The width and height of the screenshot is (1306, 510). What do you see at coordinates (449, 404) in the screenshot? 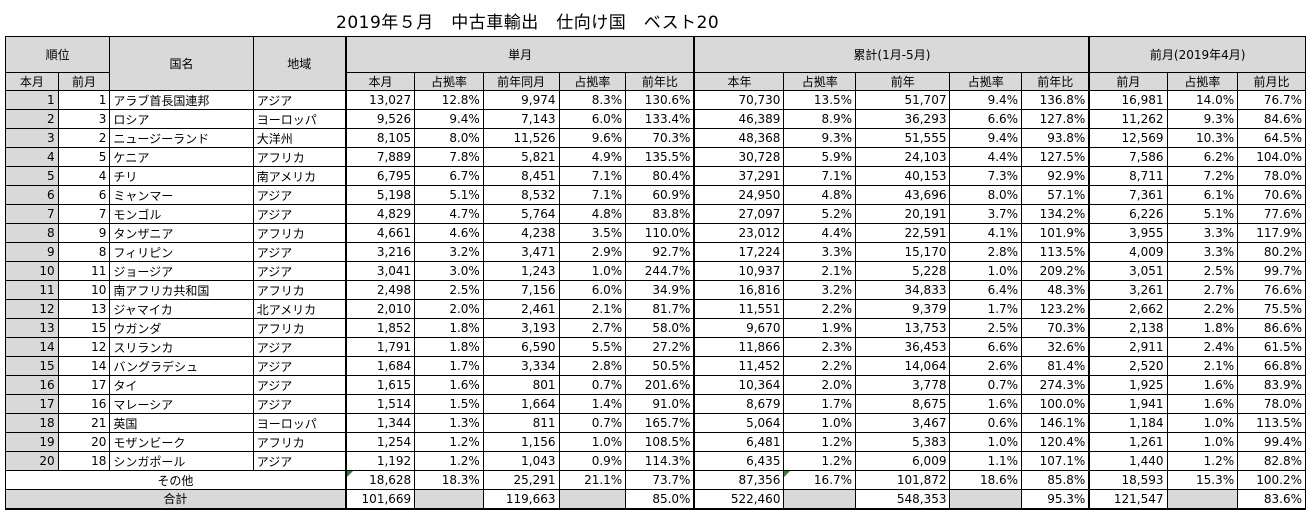
I see `value-cell: 1.5%` at bounding box center [449, 404].